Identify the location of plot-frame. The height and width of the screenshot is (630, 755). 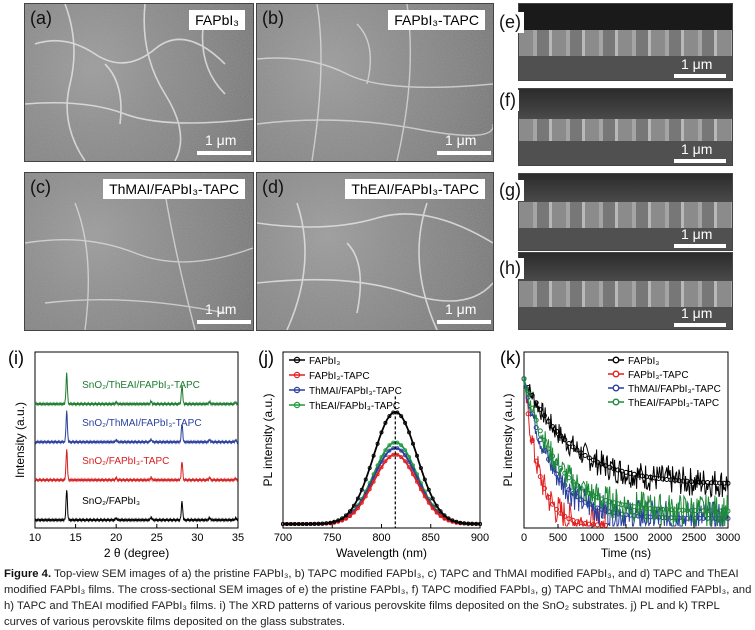
(136, 440).